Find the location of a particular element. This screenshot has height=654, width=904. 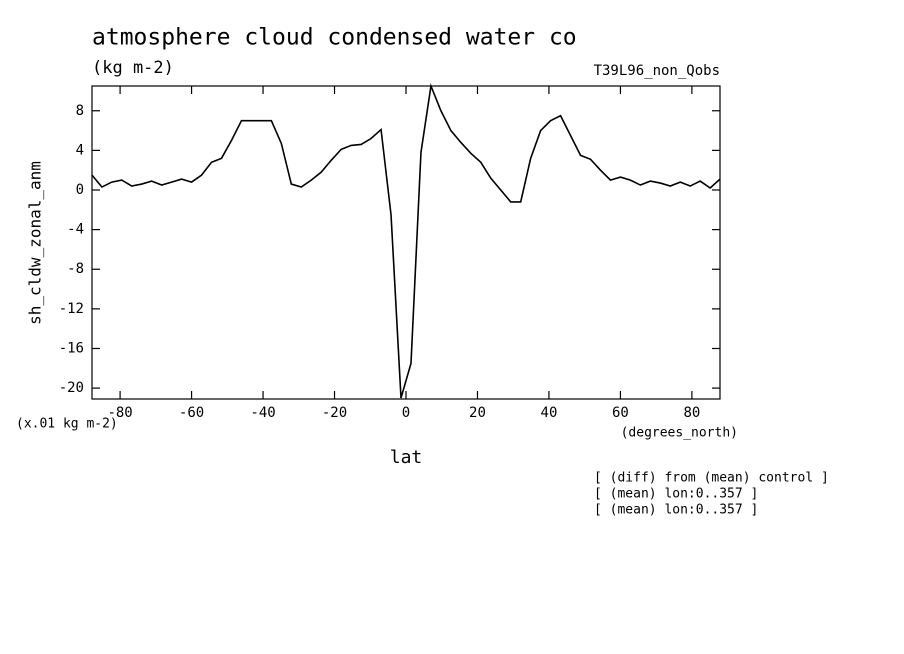

y-axis-label: sh_cldw_zonal_anm is located at coordinates (35, 243).